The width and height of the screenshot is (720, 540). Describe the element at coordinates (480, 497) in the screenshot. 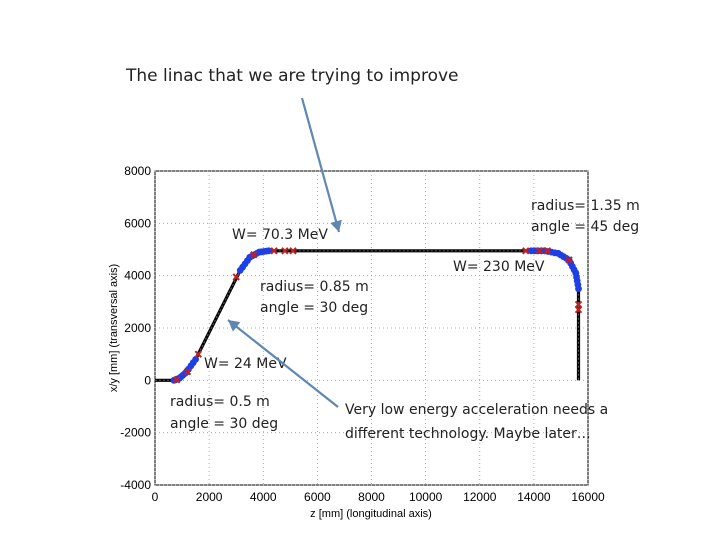

I see `x-tick-label: 12000` at that location.